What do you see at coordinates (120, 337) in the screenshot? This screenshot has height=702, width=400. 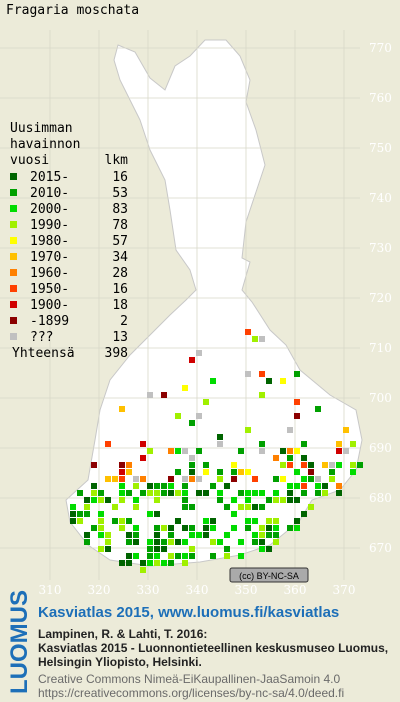 I see `legend-count: 13` at bounding box center [120, 337].